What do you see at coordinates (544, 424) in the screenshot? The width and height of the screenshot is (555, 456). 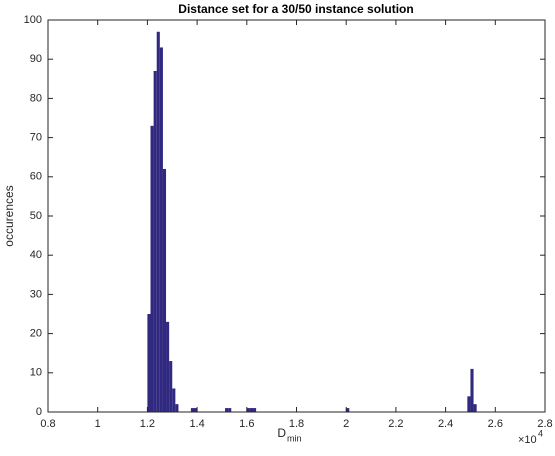 I see `x-tick-label: 2.8` at bounding box center [544, 424].